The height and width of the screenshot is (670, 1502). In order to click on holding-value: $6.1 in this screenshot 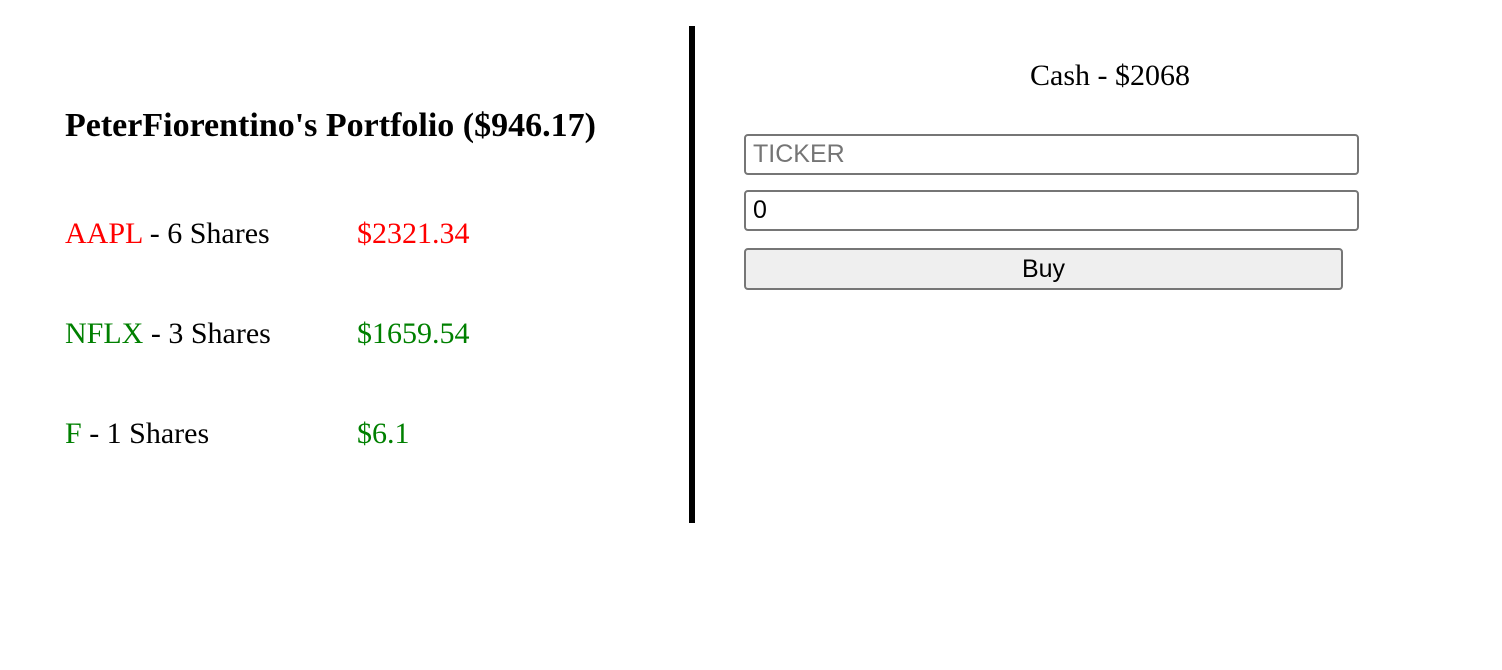, I will do `click(383, 433)`.